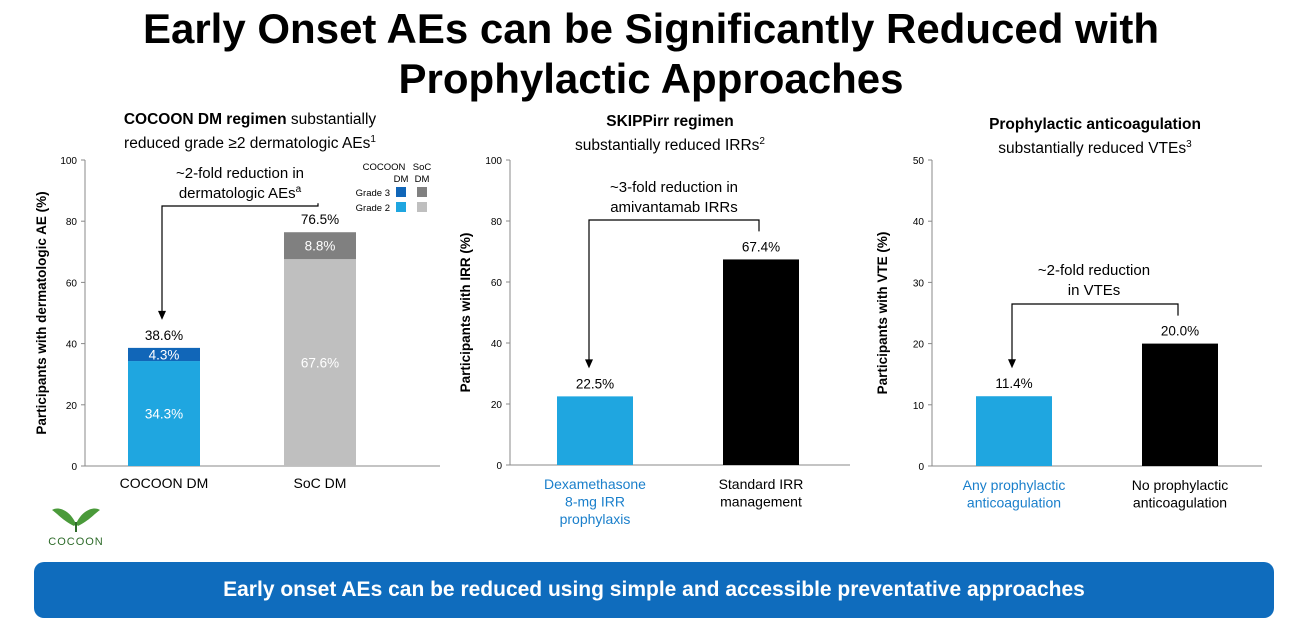  Describe the element at coordinates (164, 483) in the screenshot. I see `chart1-category-label-0: COCOON DM` at that location.